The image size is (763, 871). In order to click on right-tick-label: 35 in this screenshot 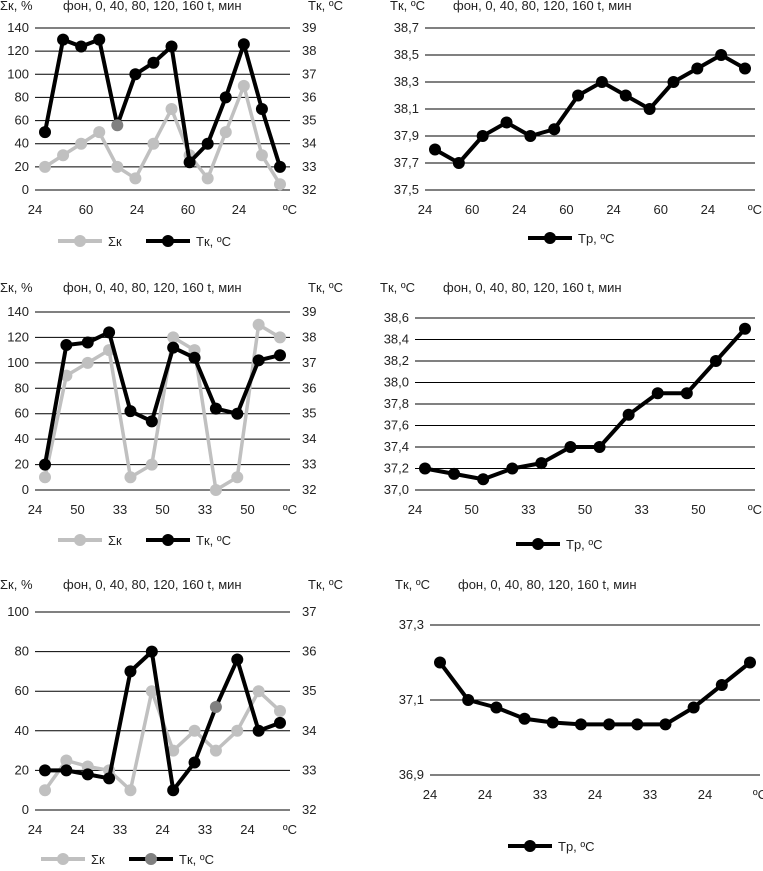, I will do `click(309, 413)`.